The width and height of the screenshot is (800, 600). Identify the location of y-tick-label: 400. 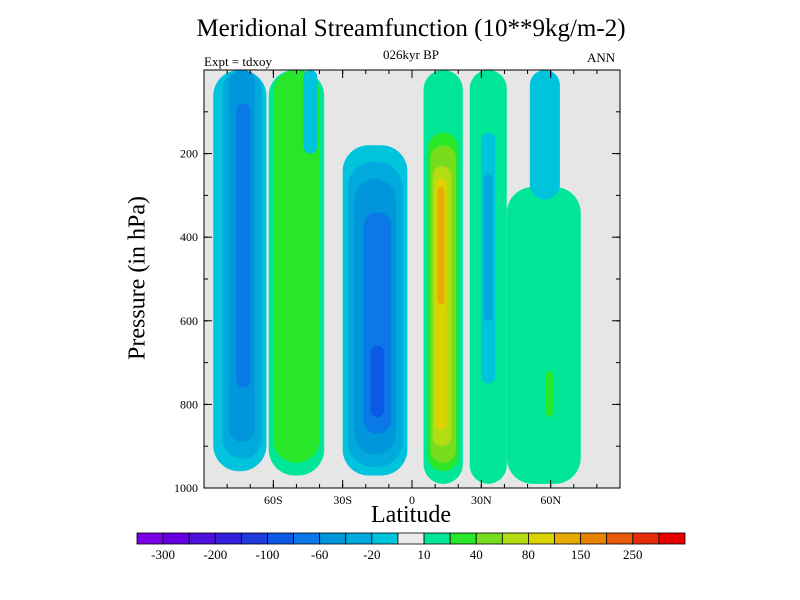
(189, 237).